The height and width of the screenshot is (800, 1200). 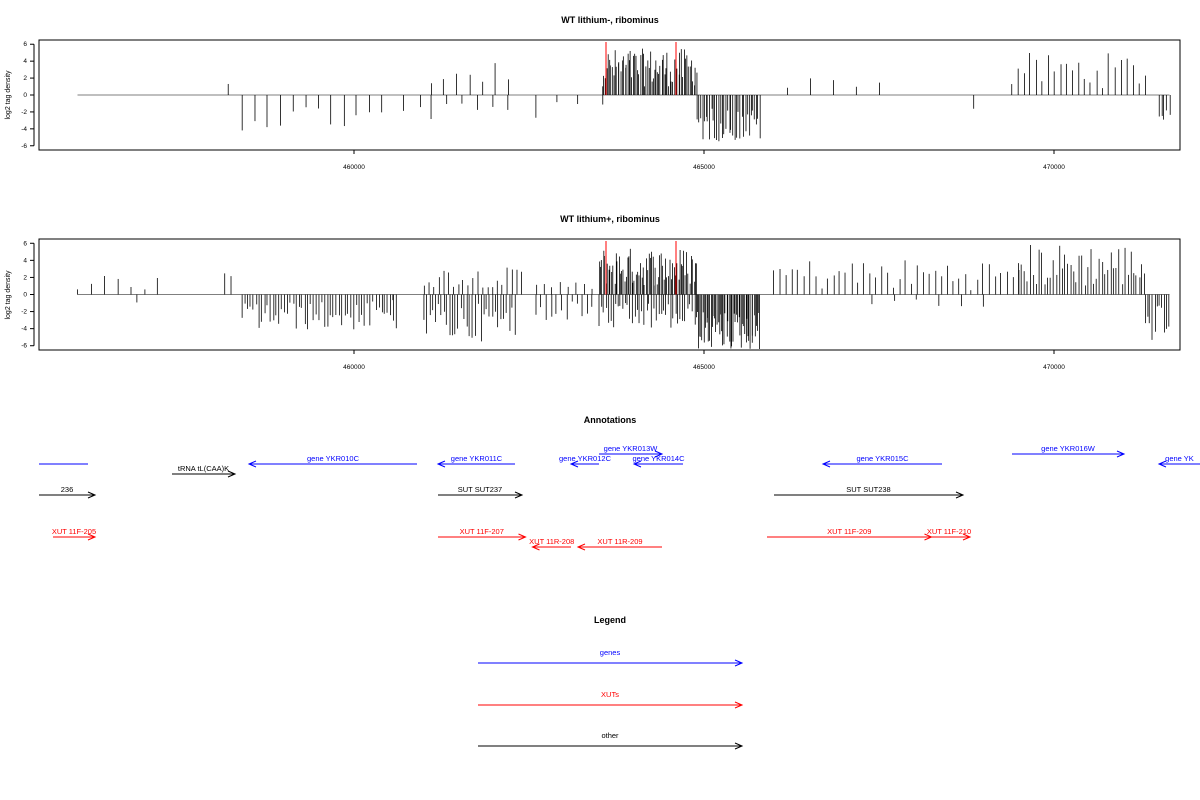 What do you see at coordinates (1179, 458) in the screenshot?
I see `feature-label: gene YK` at bounding box center [1179, 458].